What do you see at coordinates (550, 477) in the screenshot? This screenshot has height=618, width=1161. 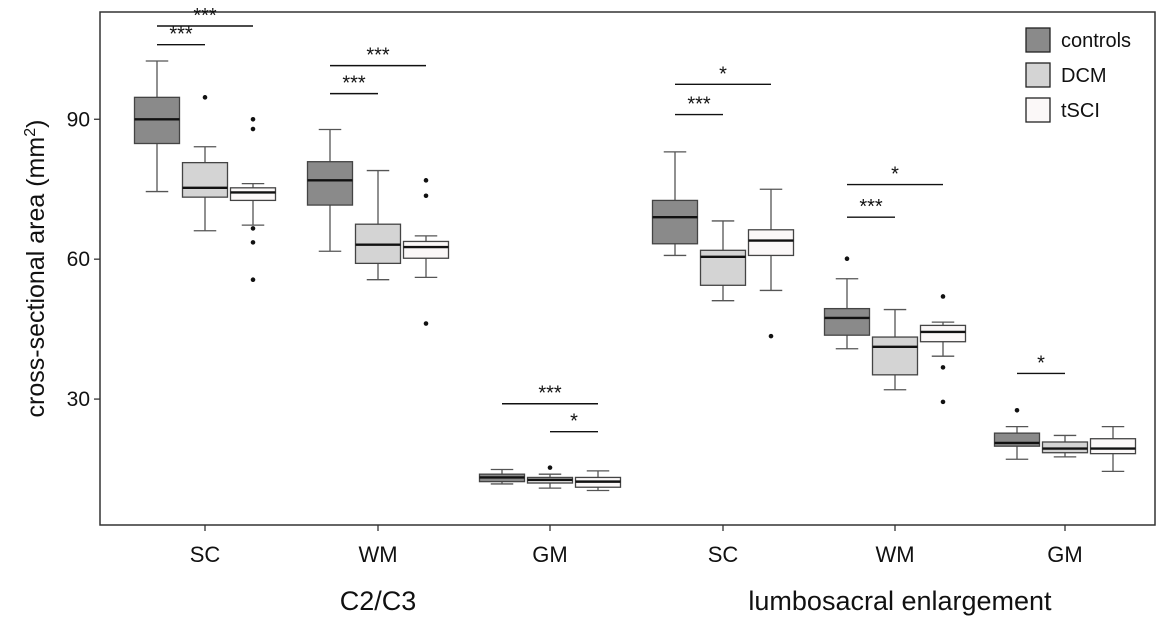 I see `box-gm-2-dcm` at bounding box center [550, 477].